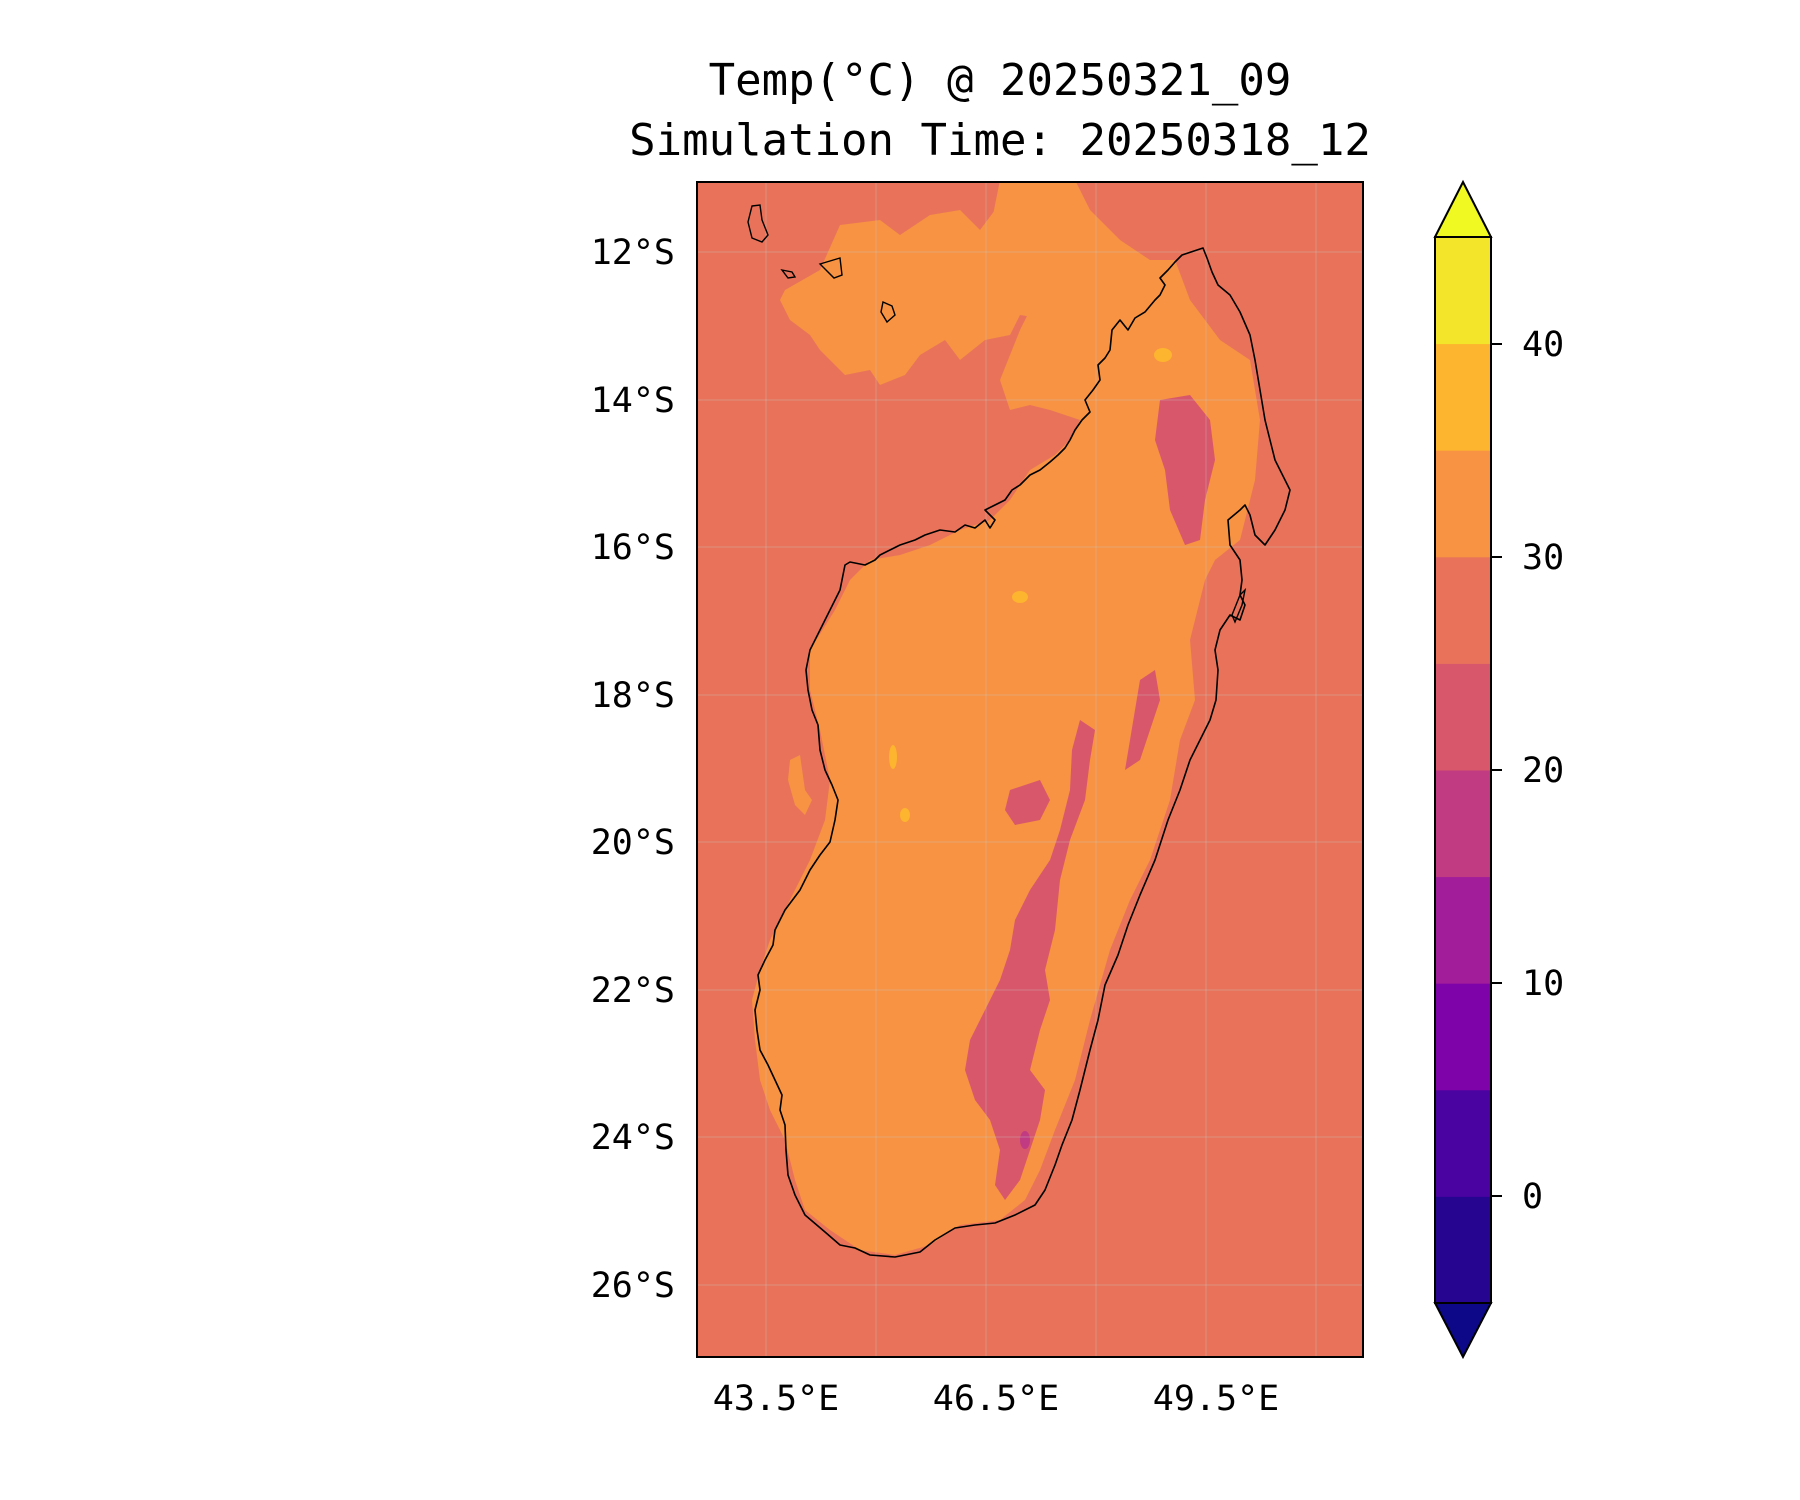  I want to click on lat-tick-label: 26°S, so click(633, 1286).